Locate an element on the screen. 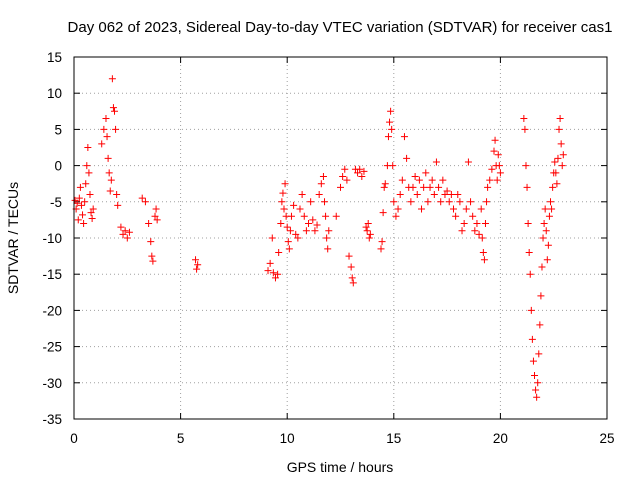  y-tick-label: 0 is located at coordinates (58, 166).